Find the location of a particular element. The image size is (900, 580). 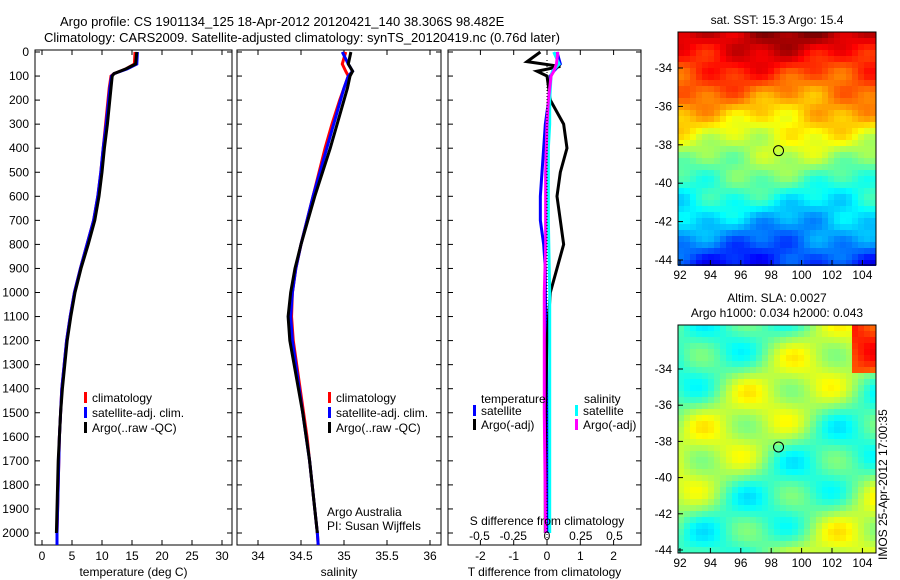

map-x-tick-label: 92 is located at coordinates (680, 275).